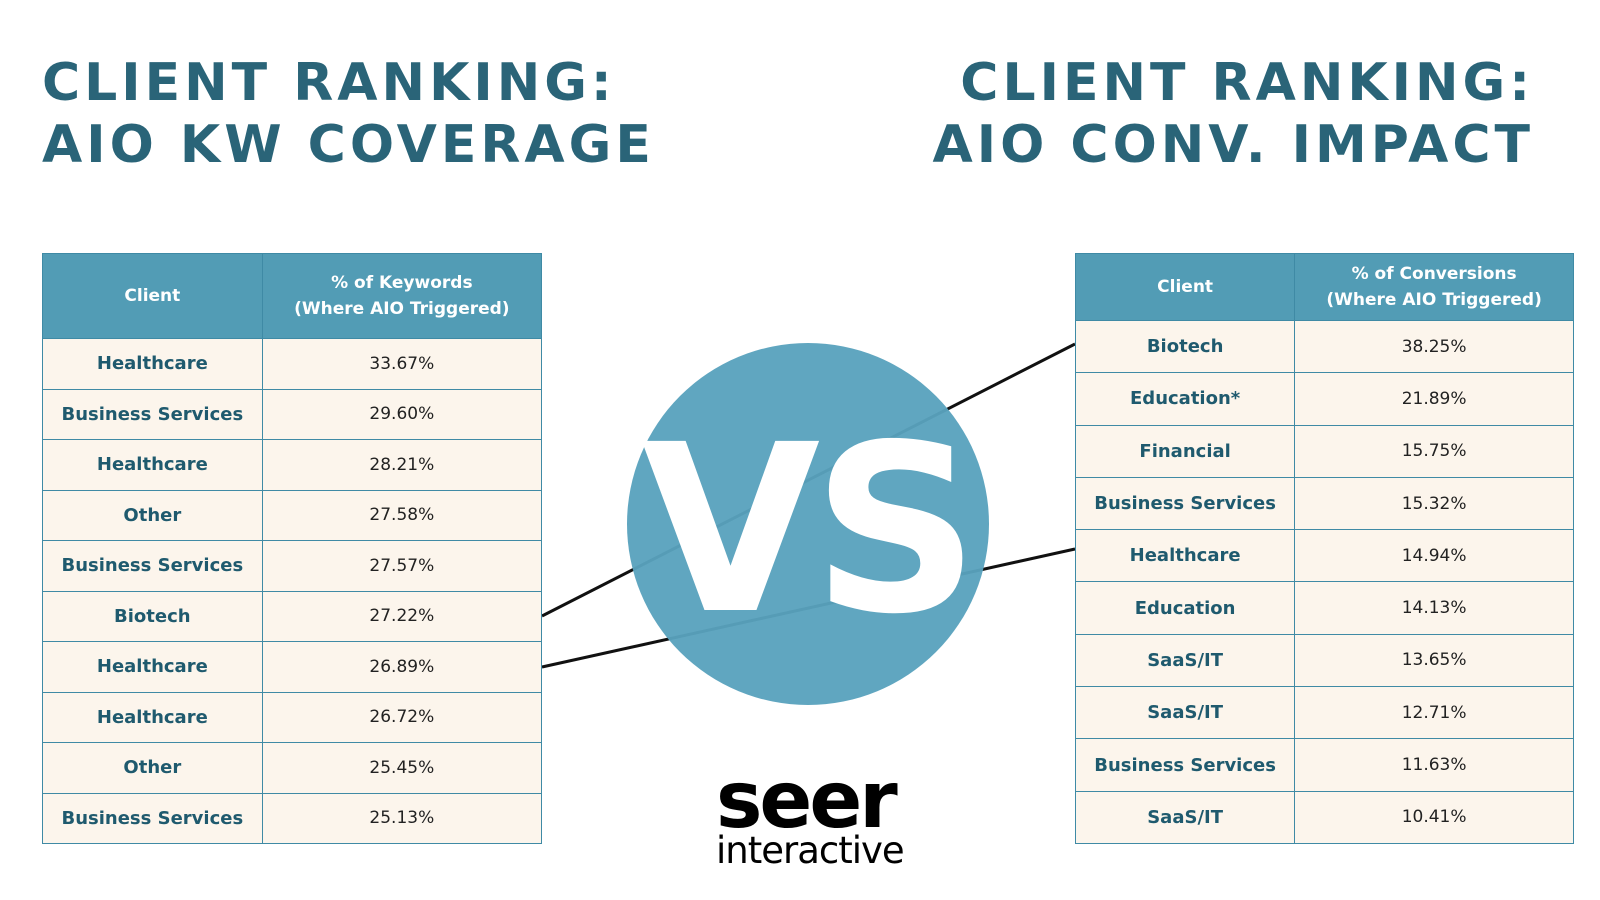 Image resolution: width=1600 pixels, height=900 pixels. I want to click on percent-cell: 29.60%, so click(402, 414).